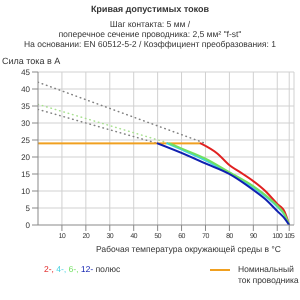 The image size is (300, 300). What do you see at coordinates (26, 140) in the screenshot?
I see `y-tick-label: 25` at bounding box center [26, 140].